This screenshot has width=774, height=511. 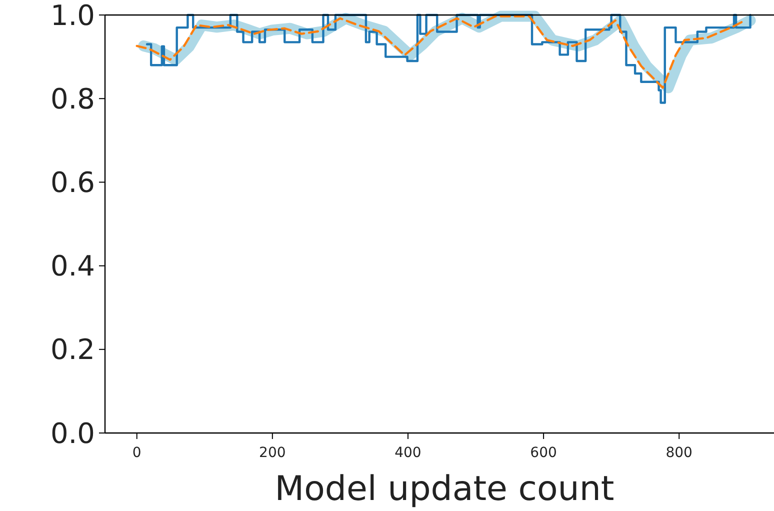 I want to click on x-axis-title: Model update count, so click(x=444, y=489).